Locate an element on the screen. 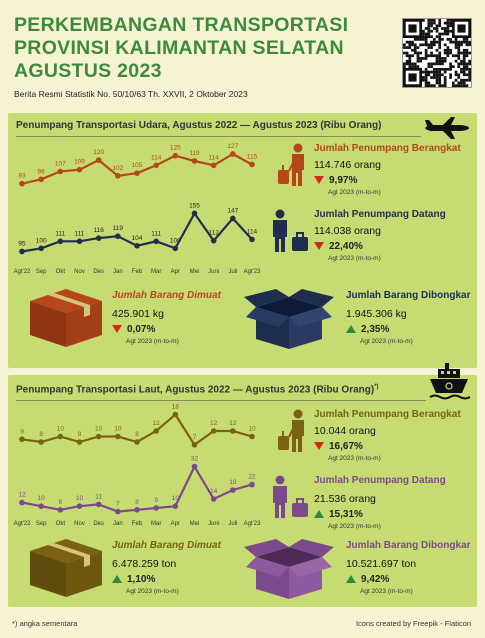 The height and width of the screenshot is (638, 485). air-arrival-value: 114.038 orang is located at coordinates (347, 231).